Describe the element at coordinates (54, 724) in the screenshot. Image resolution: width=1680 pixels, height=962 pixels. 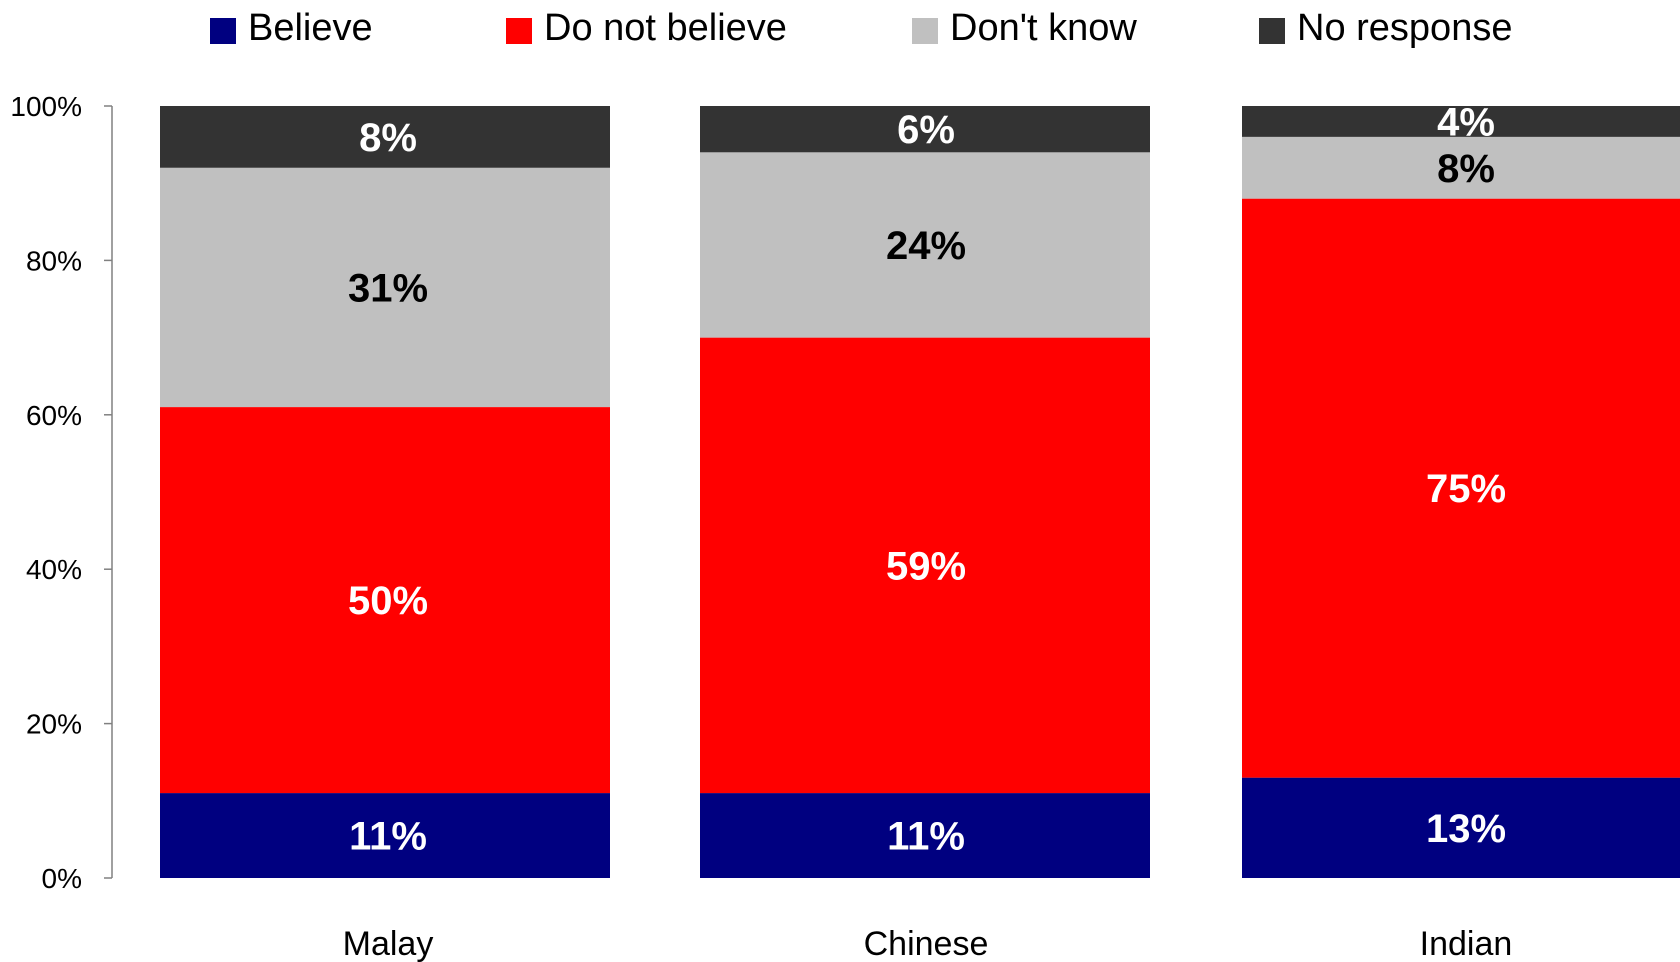
I see `y-tick-label-1: 20%` at that location.